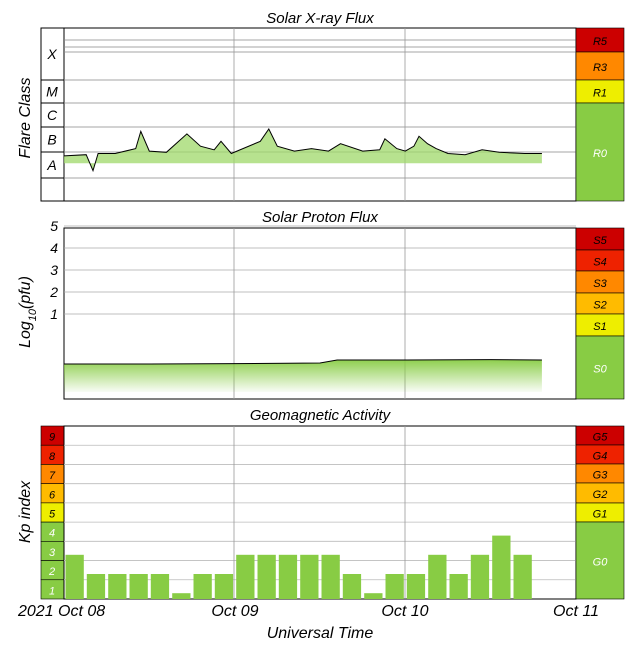  I want to click on x-tick-oct09: Oct 09, so click(234, 611).